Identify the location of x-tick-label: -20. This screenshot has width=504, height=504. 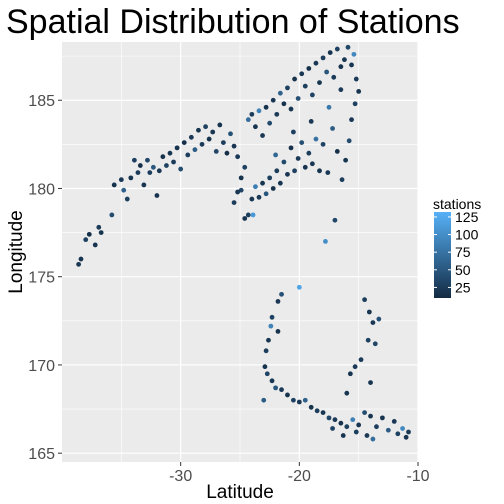
(299, 476).